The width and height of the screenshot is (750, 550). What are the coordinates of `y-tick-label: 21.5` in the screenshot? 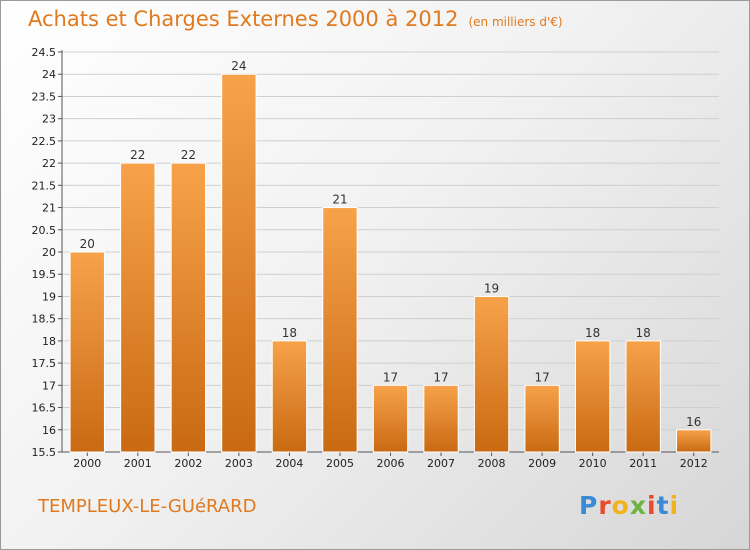 It's located at (44, 185).